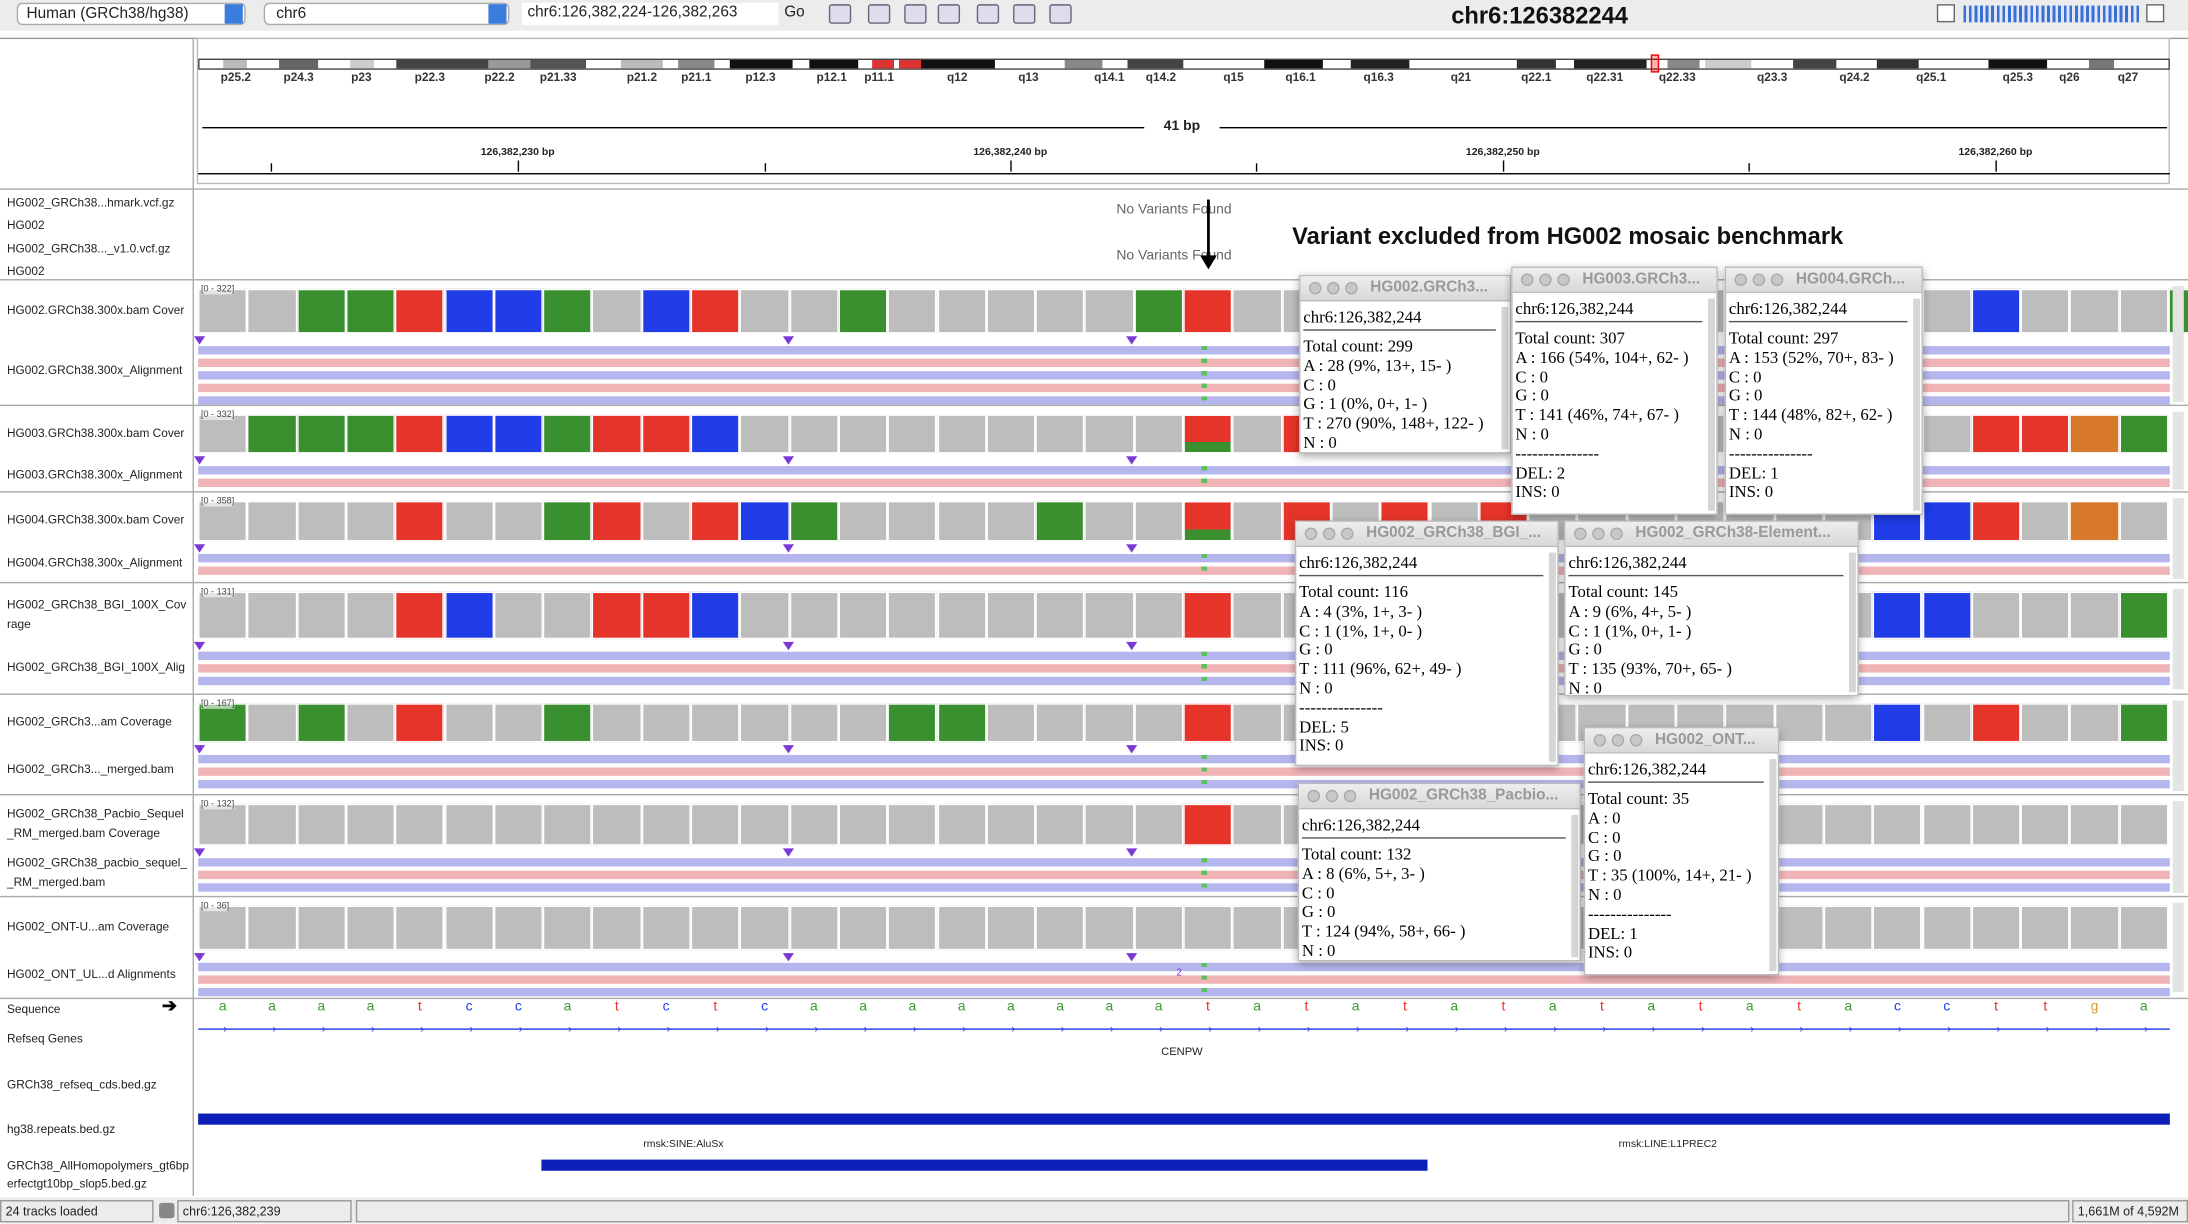 This screenshot has width=2188, height=1224. Describe the element at coordinates (217, 501) in the screenshot. I see `data-range: [0 - 358]` at that location.